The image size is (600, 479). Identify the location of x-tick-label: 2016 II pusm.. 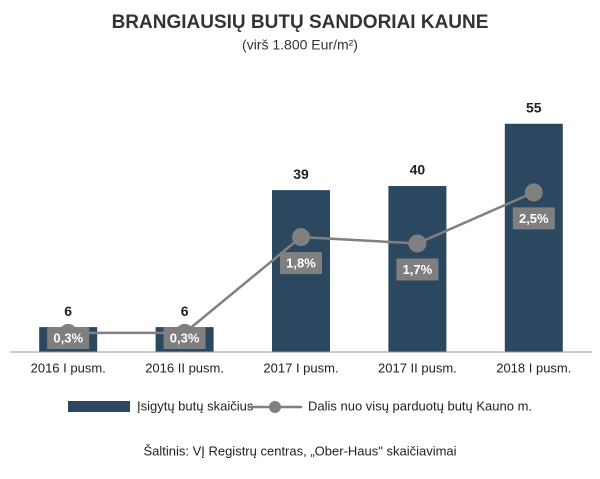
(184, 367).